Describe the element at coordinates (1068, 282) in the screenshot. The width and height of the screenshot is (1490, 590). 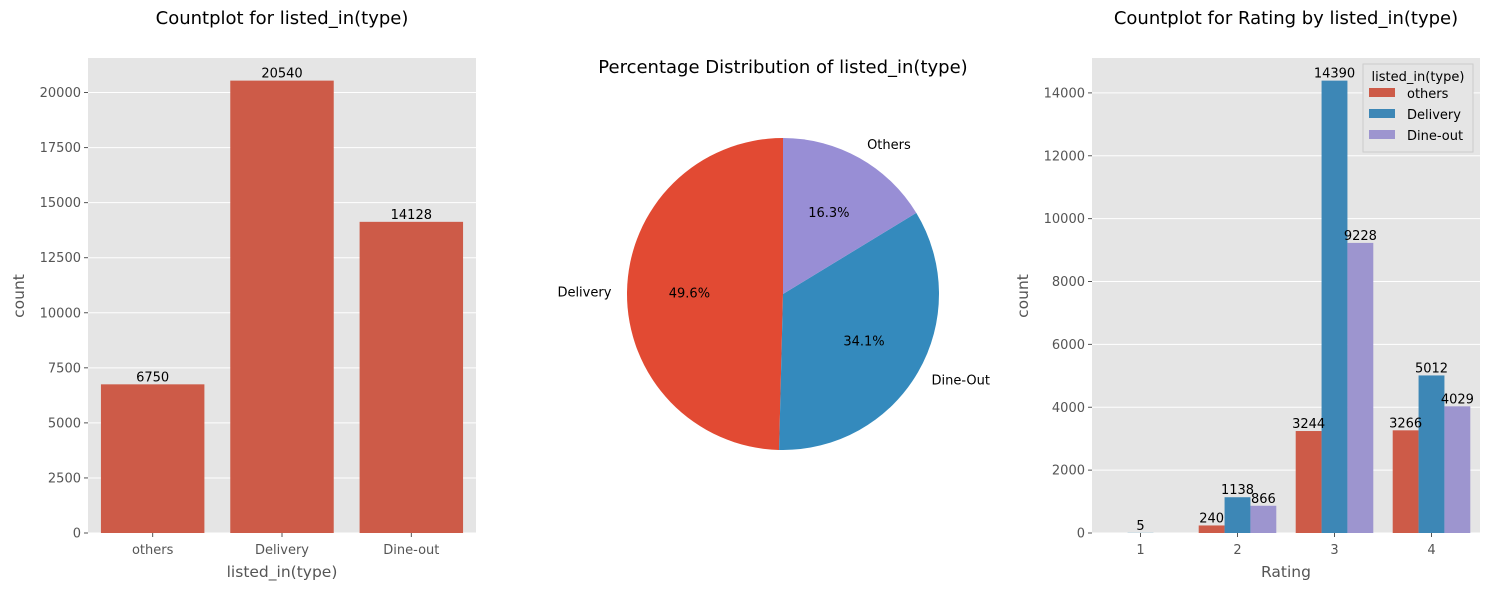
I see `y-tick-label: 8000` at that location.